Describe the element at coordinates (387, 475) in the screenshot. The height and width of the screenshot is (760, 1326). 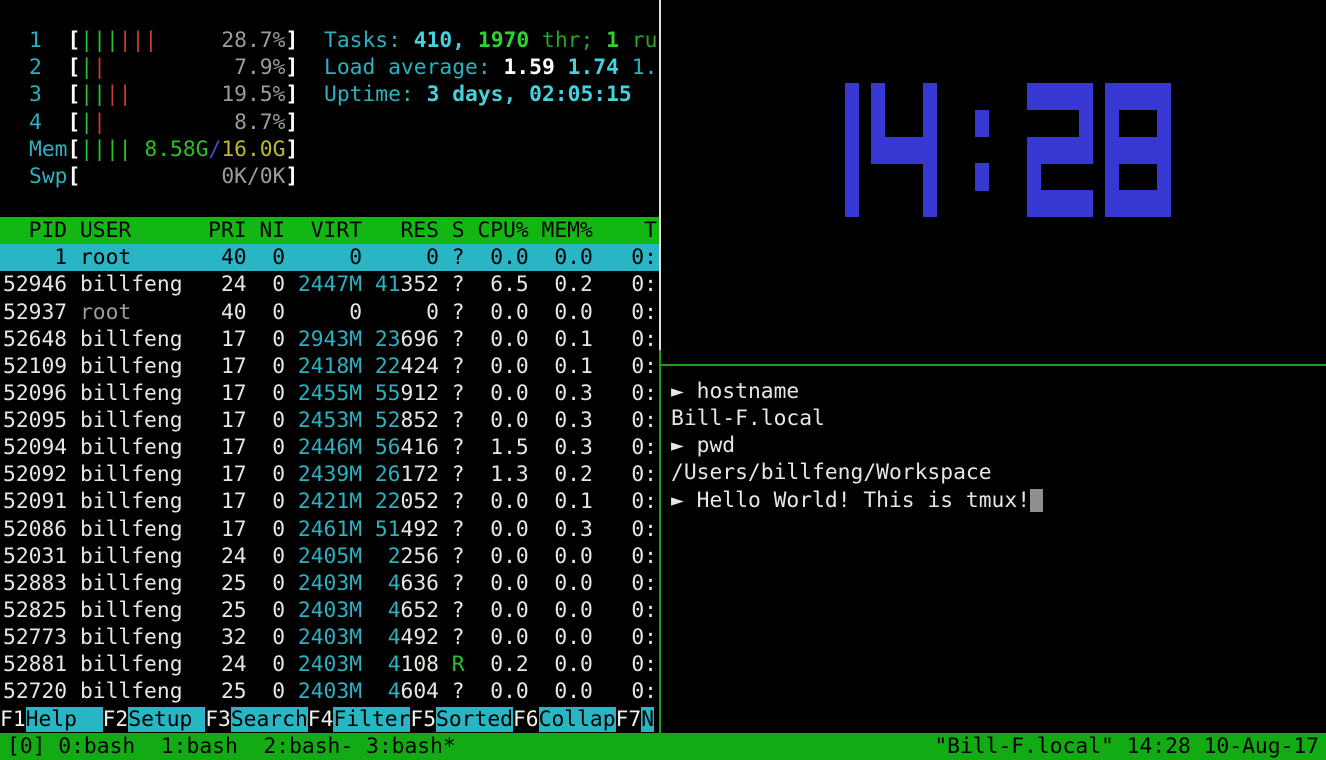
I see `res-cell-hi: 26` at that location.